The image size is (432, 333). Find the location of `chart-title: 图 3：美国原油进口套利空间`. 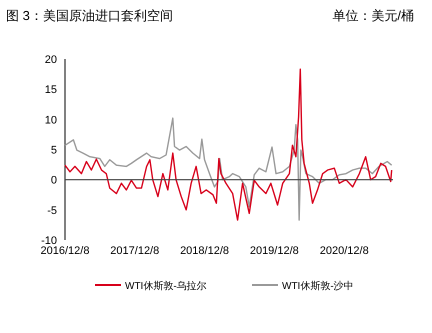

chart-title: 图 3：美国原油进口套利空间 is located at coordinates (89, 15).